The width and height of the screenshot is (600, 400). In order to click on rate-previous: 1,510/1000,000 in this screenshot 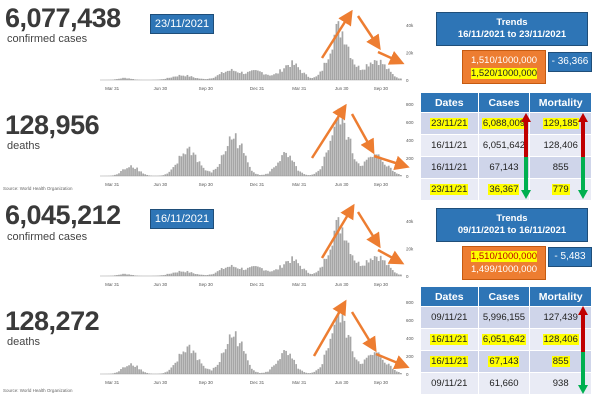, I will do `click(504, 60)`.